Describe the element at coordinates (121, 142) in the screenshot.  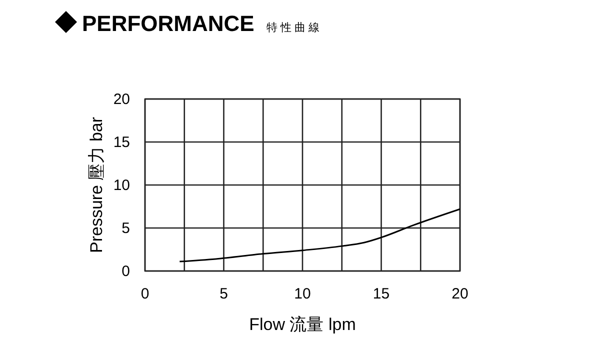
I see `y-tick-label: 15` at that location.